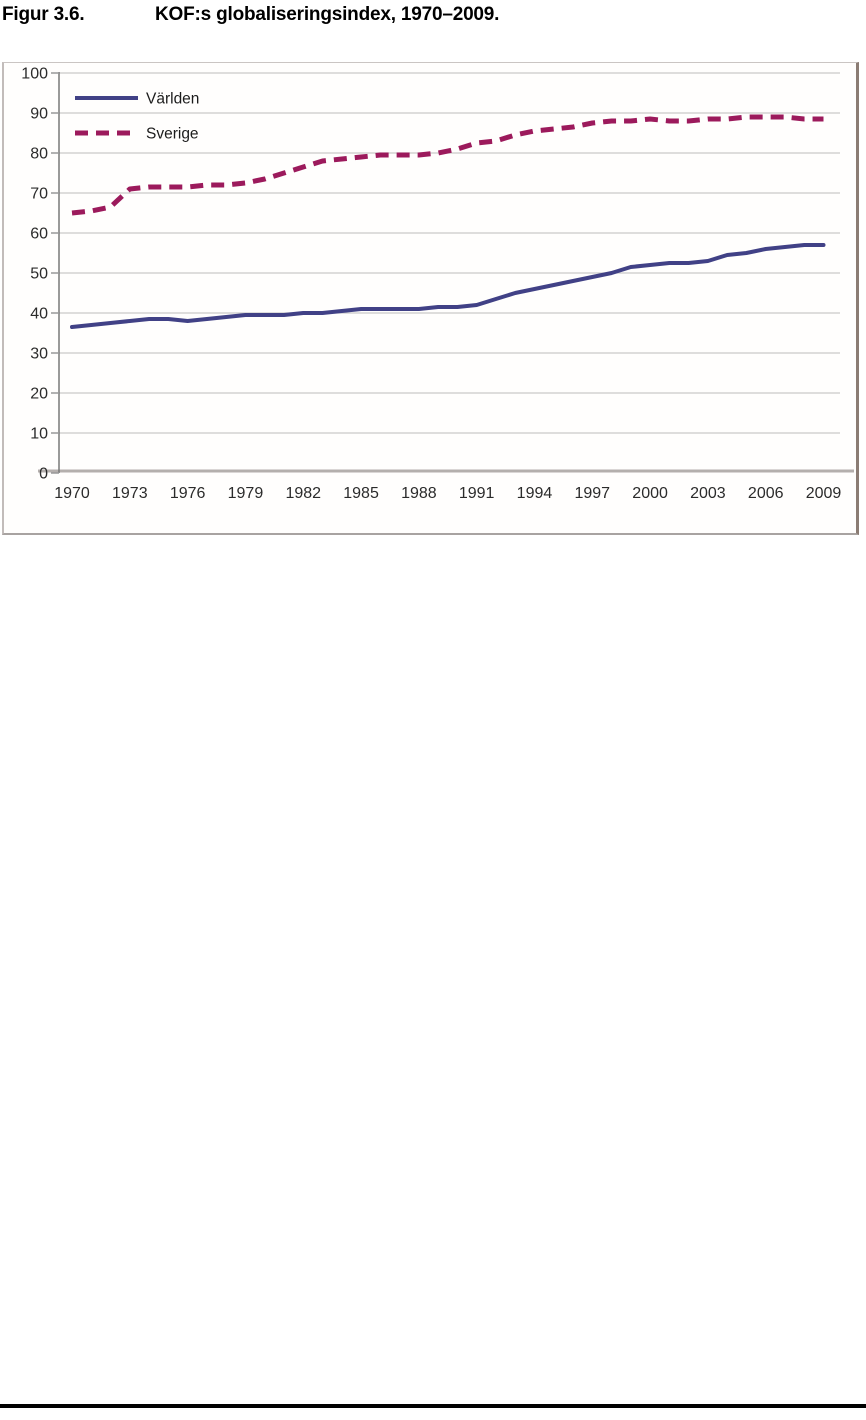 This screenshot has width=866, height=1420. What do you see at coordinates (39, 154) in the screenshot?
I see `y-axis-tick-label: 80` at bounding box center [39, 154].